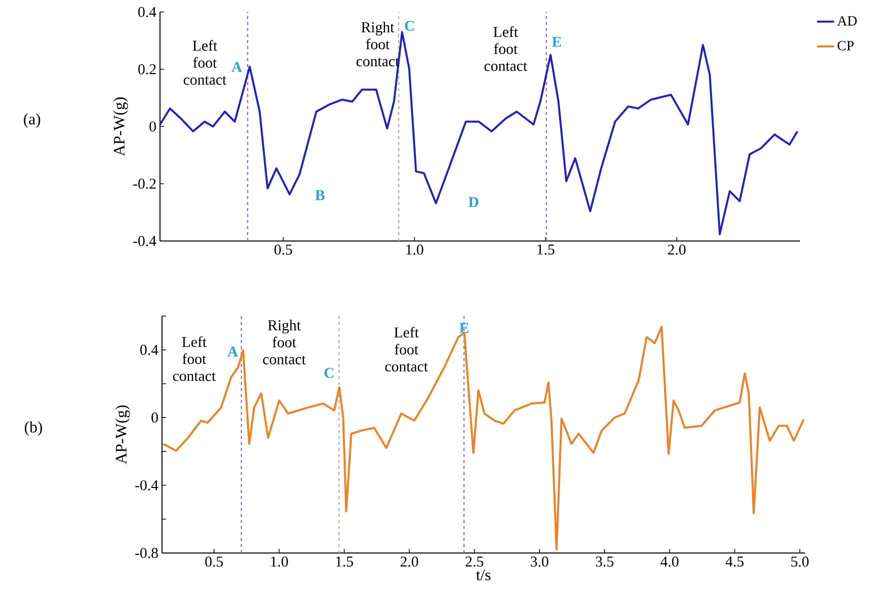  I want to click on x-tick-label: 2.5, so click(475, 561).